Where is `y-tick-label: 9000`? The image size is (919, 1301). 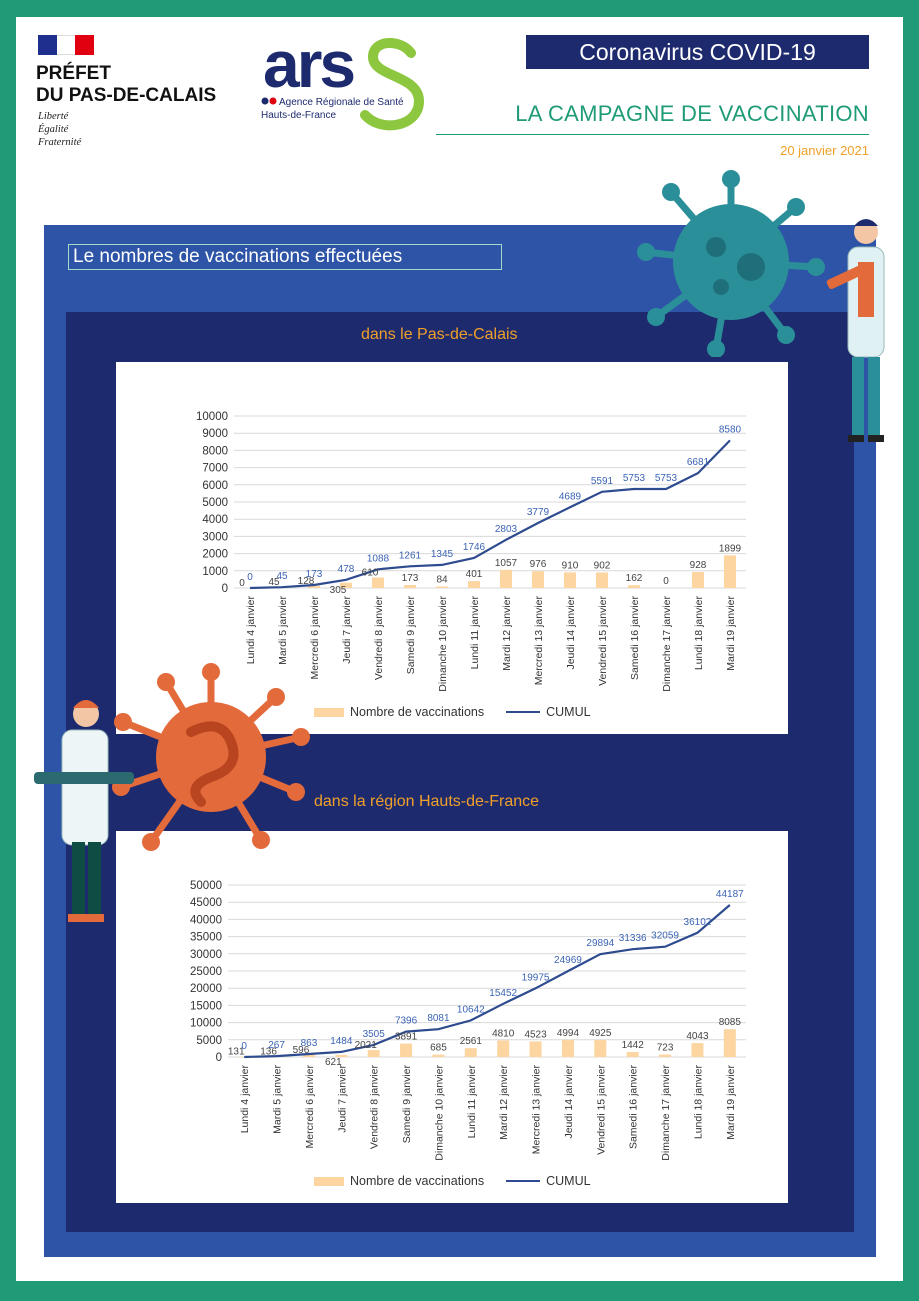 y-tick-label: 9000 is located at coordinates (215, 434).